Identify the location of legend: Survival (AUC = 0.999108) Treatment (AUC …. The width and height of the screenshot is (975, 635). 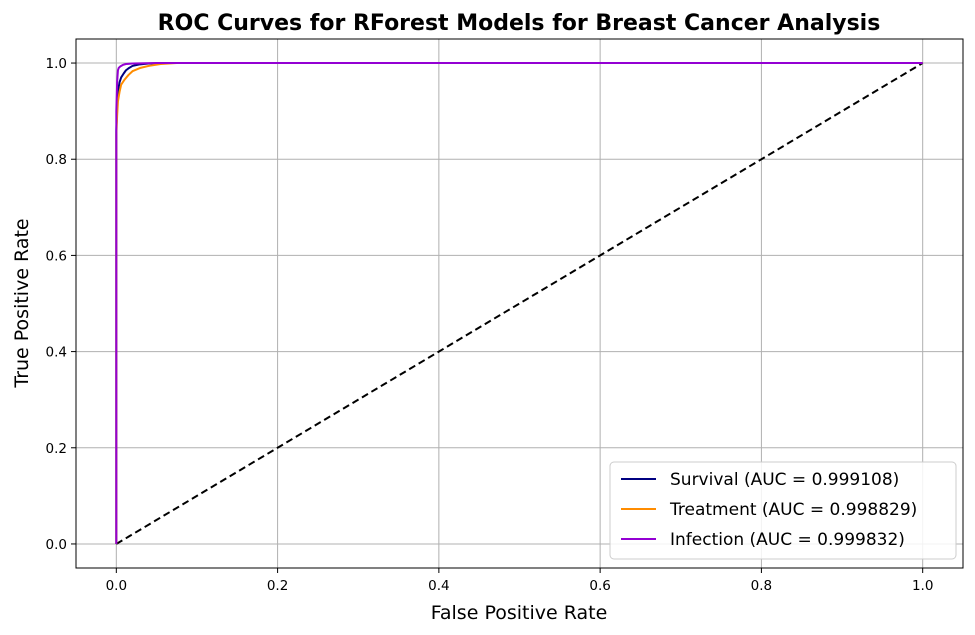
(783, 510).